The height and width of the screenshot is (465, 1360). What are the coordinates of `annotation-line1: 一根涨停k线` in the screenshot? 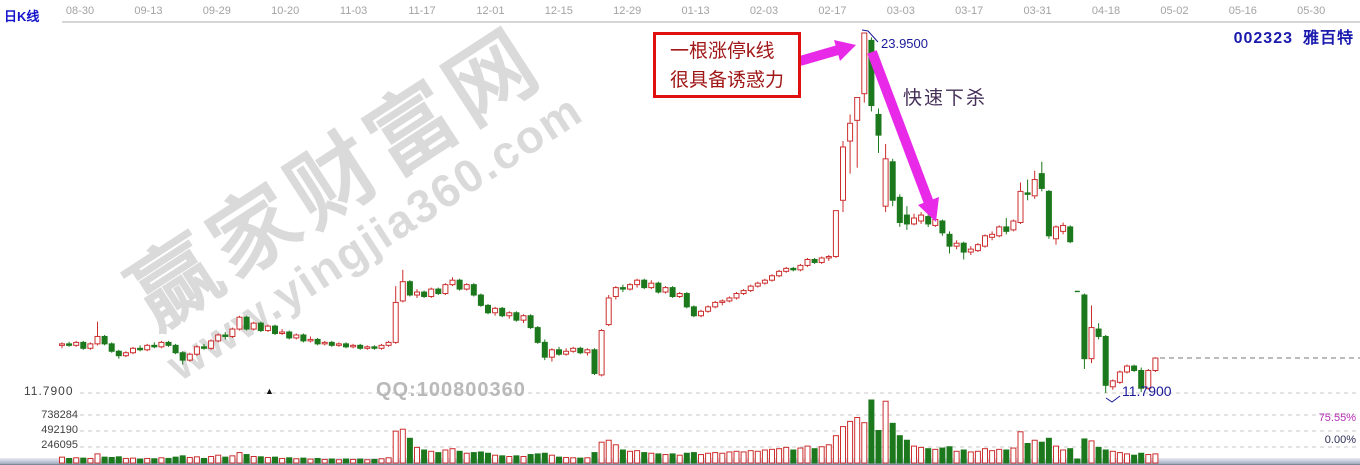 It's located at (722, 51).